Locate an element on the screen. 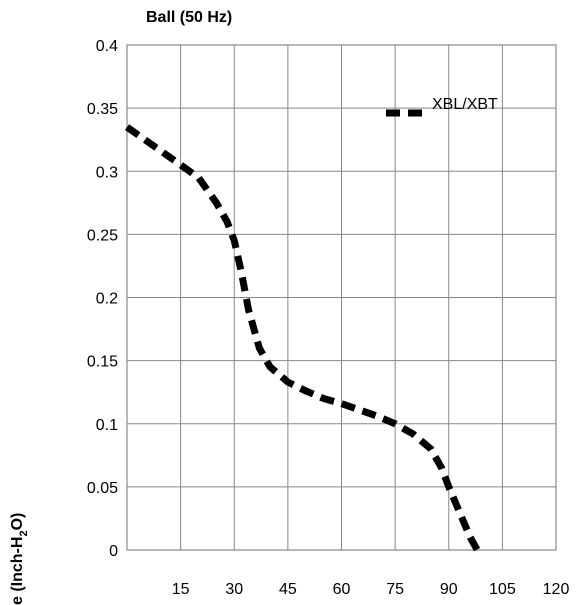 Image resolution: width=585 pixels, height=605 pixels. y-tick-labels: 0 0.05 0.1 0.15 0.2 0.25 0.3 0.35 0.4 is located at coordinates (102, 299).